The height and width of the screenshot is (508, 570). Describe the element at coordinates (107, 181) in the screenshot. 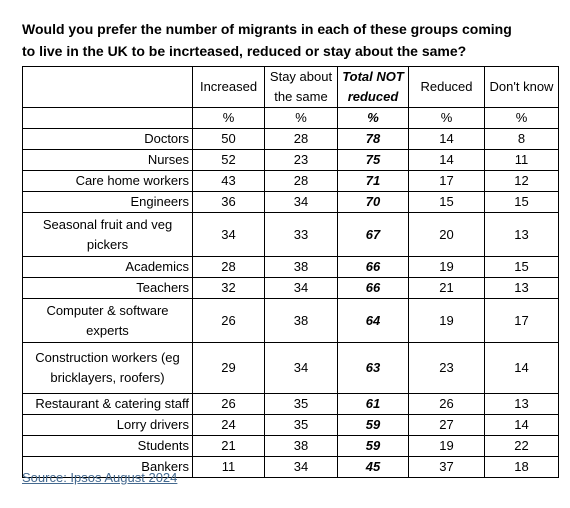

I see `row-label: Care home workers` at that location.